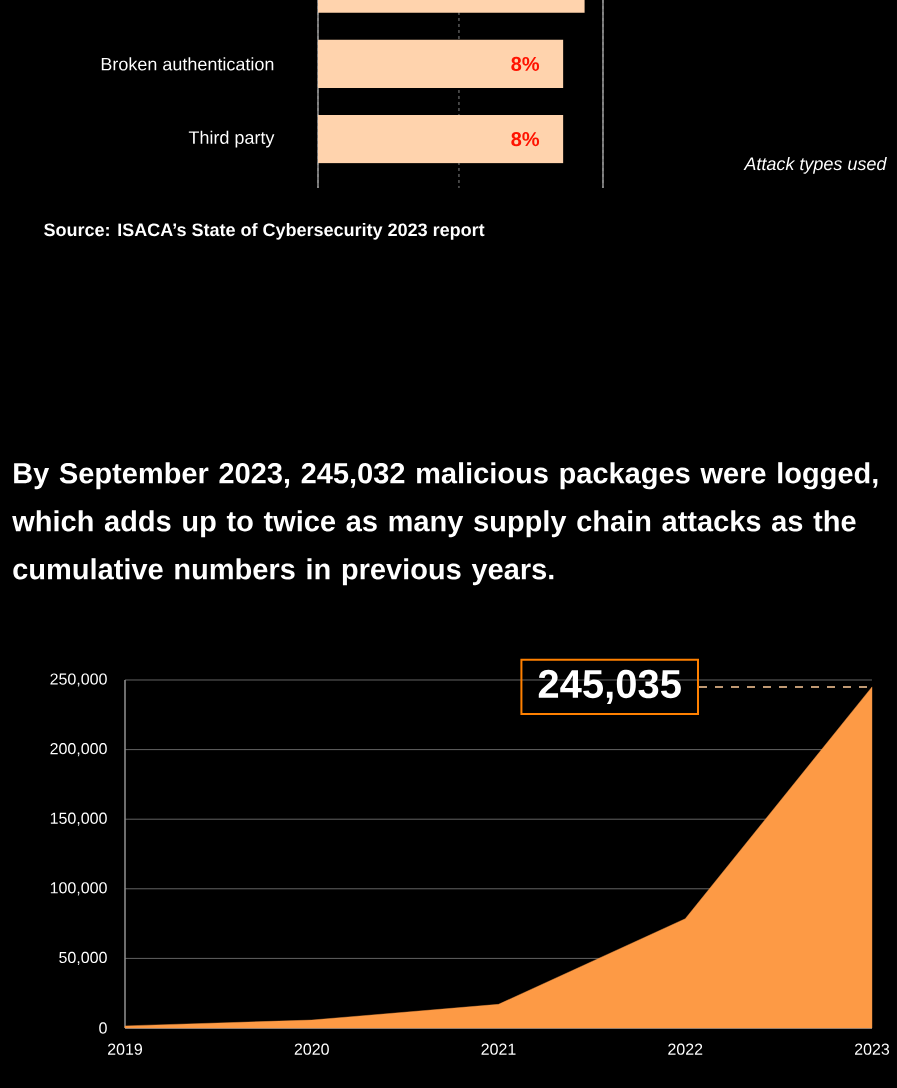 The height and width of the screenshot is (1088, 897). Describe the element at coordinates (264, 231) in the screenshot. I see `source-note: Source: ISACA’s State of Cybersecurity 2023 report` at that location.